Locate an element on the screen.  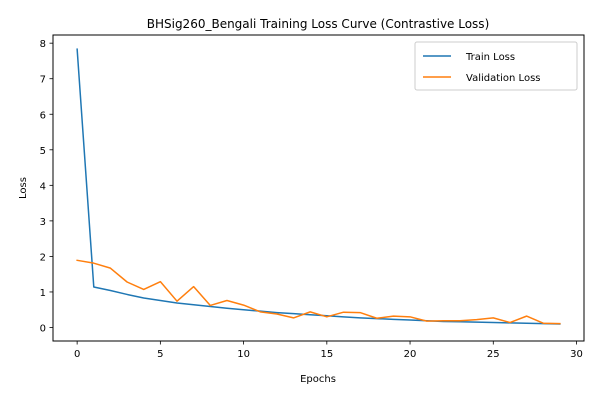
x-axis-label: Epochs is located at coordinates (318, 379).